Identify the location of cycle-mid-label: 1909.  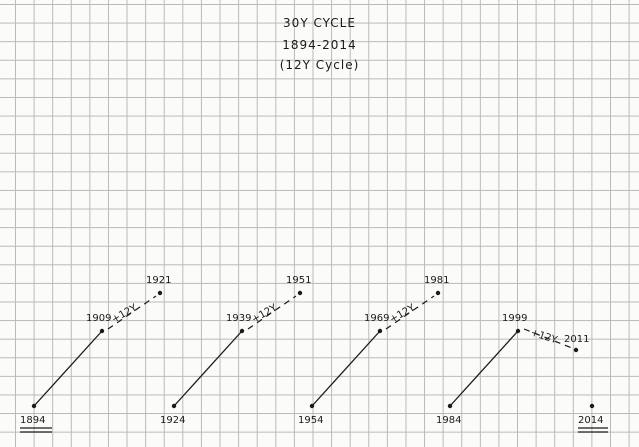
(98, 318).